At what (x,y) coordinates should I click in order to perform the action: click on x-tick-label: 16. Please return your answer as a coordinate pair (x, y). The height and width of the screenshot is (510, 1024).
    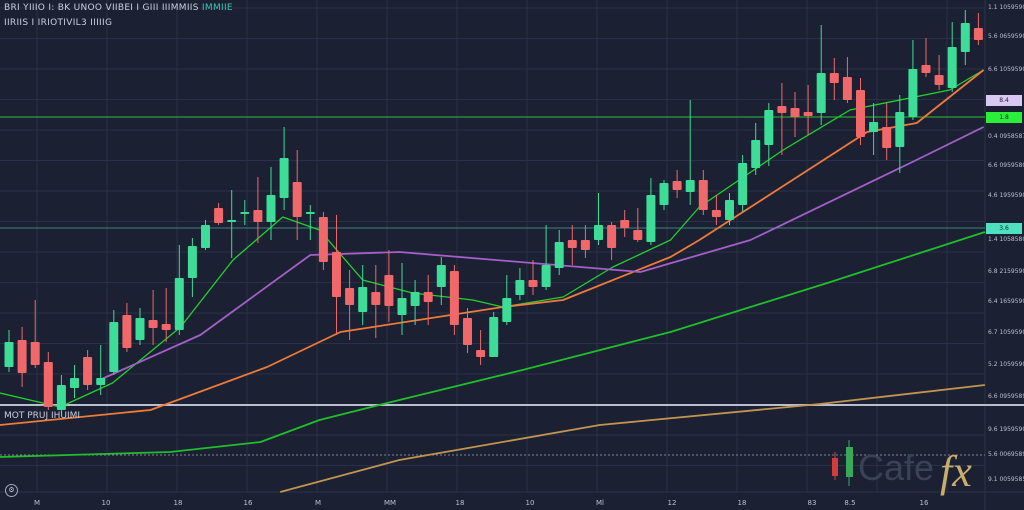
    Looking at the image, I should click on (924, 503).